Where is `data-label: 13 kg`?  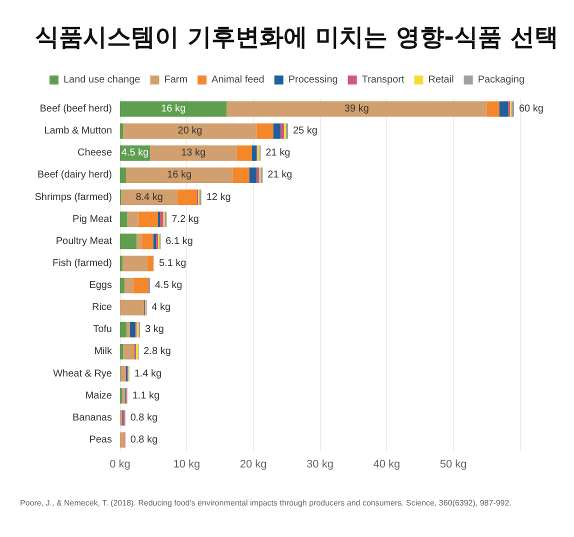
data-label: 13 kg is located at coordinates (193, 153).